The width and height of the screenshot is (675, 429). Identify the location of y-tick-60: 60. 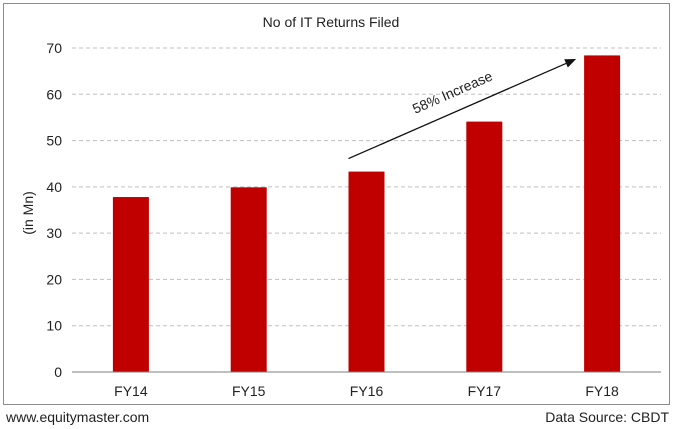
(54, 94).